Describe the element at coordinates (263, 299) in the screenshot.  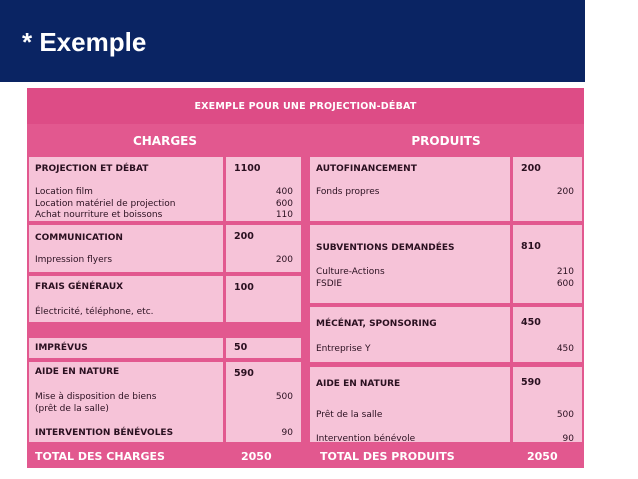
I see `charges-frais-amount-cell: 100` at that location.